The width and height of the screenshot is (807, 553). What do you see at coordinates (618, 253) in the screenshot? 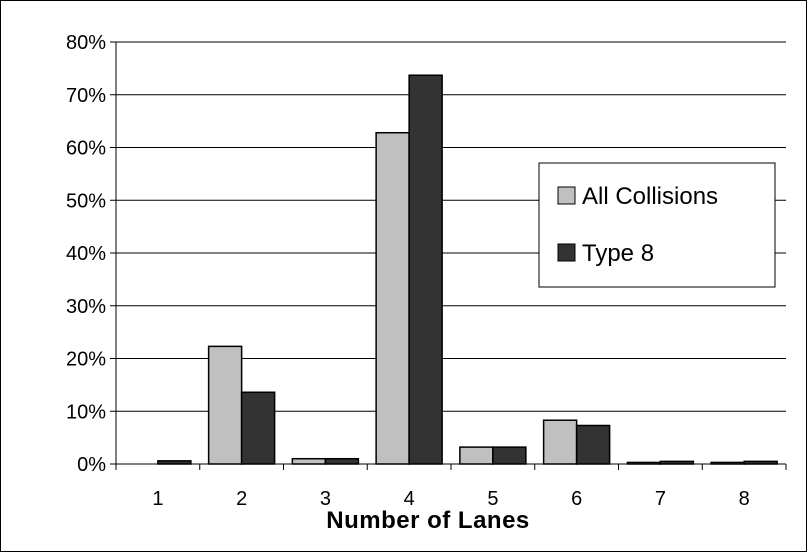
I see `legend-label-type-8: Type 8` at bounding box center [618, 253].